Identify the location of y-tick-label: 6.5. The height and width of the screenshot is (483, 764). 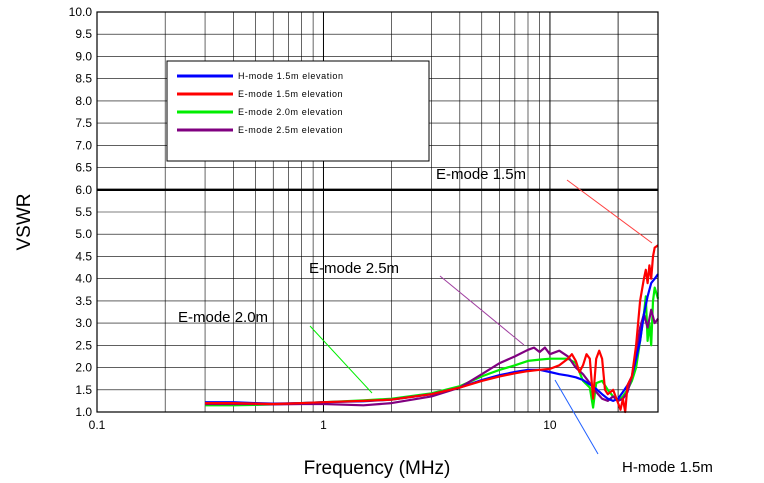
(83, 168).